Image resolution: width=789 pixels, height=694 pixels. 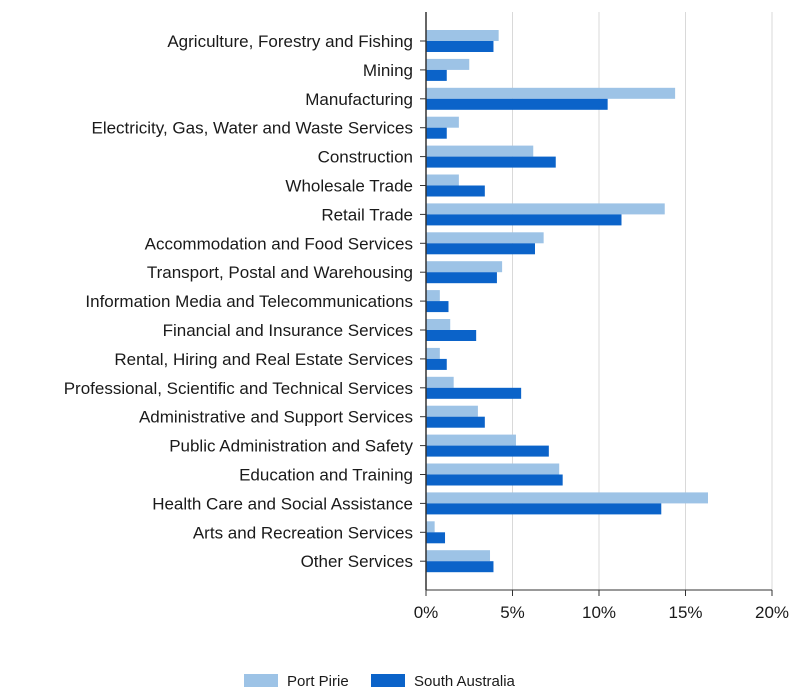 I want to click on category-label: Manufacturing, so click(x=359, y=99).